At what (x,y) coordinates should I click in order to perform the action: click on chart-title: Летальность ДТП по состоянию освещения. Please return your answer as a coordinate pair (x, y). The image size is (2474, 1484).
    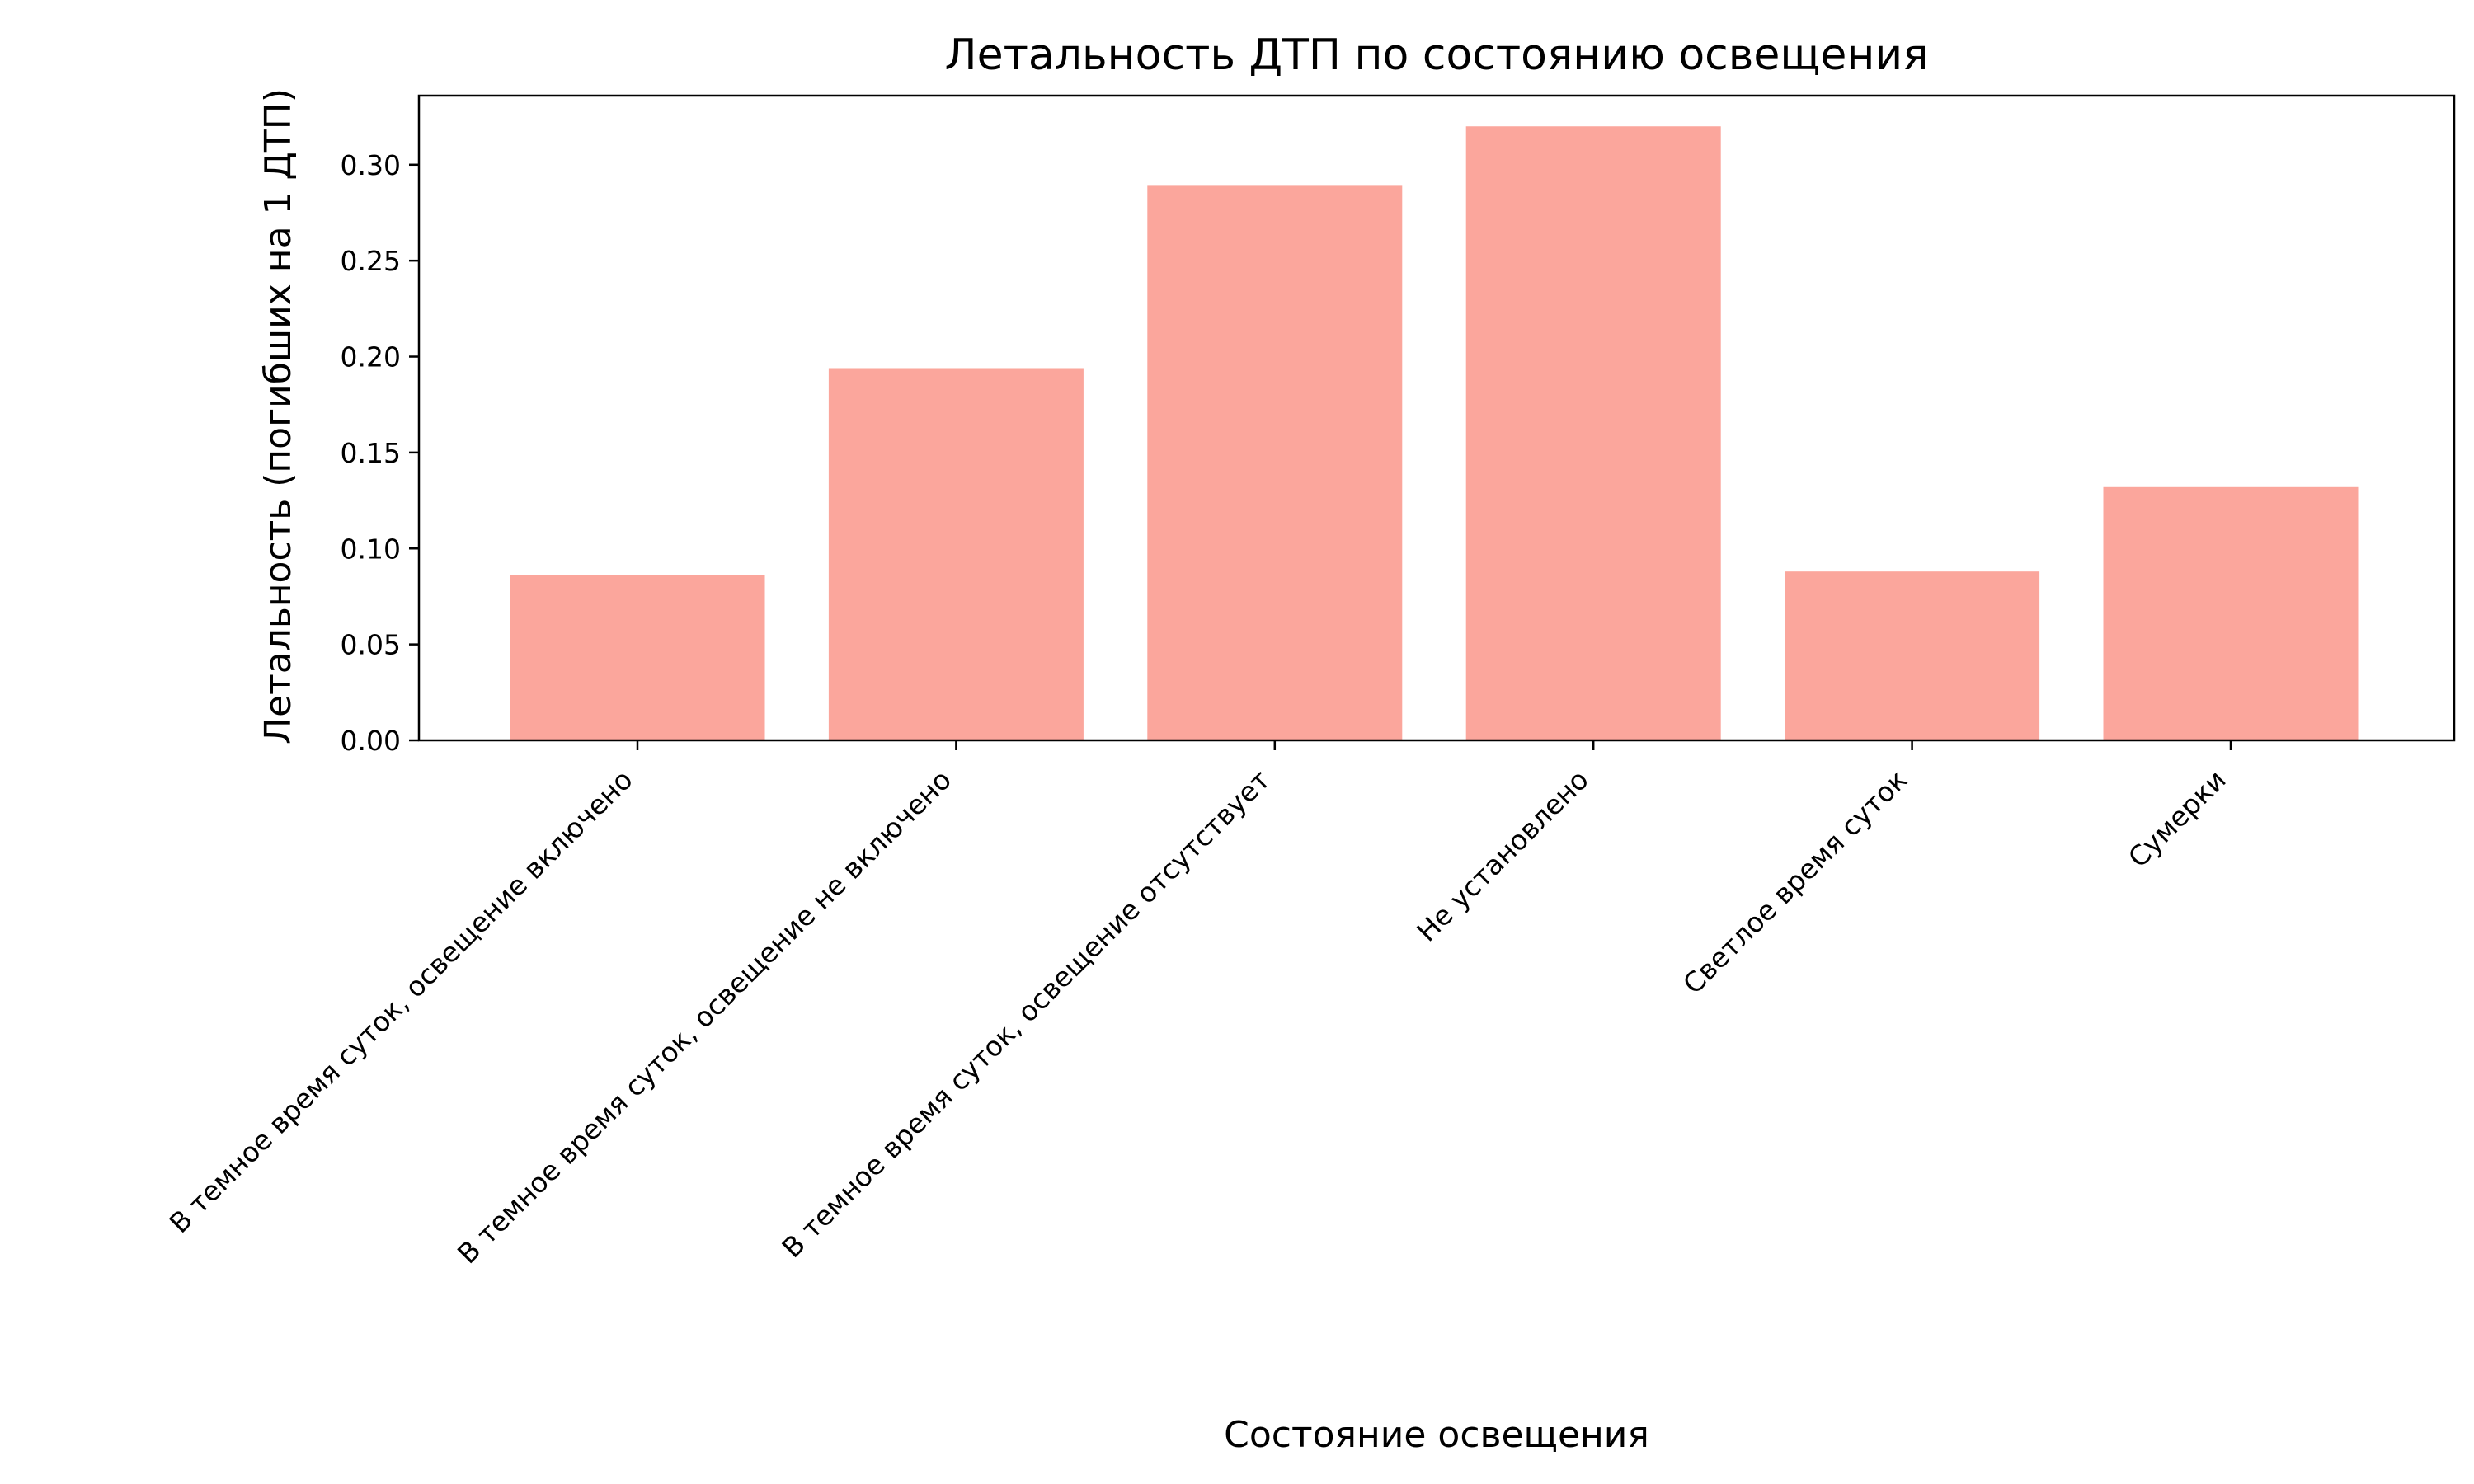
    Looking at the image, I should click on (1437, 55).